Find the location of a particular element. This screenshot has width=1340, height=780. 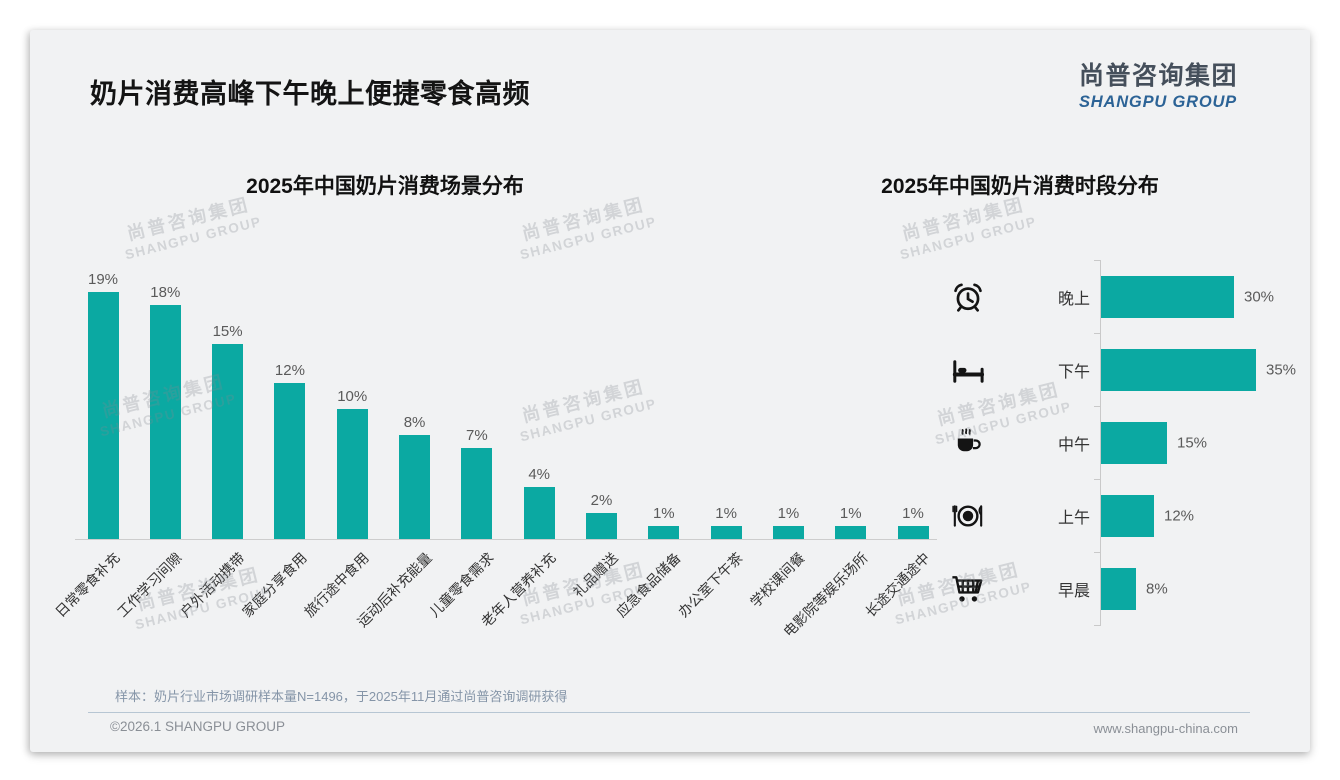

time-row: 早晨 8% is located at coordinates (1109, 588).